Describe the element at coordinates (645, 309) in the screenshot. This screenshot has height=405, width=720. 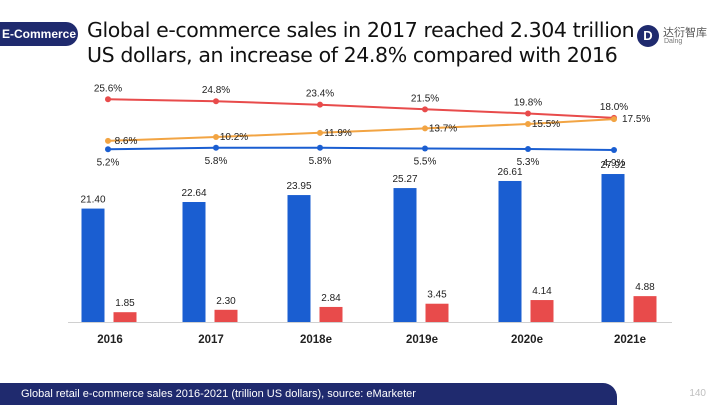
I see `bar-series2-2021e` at that location.